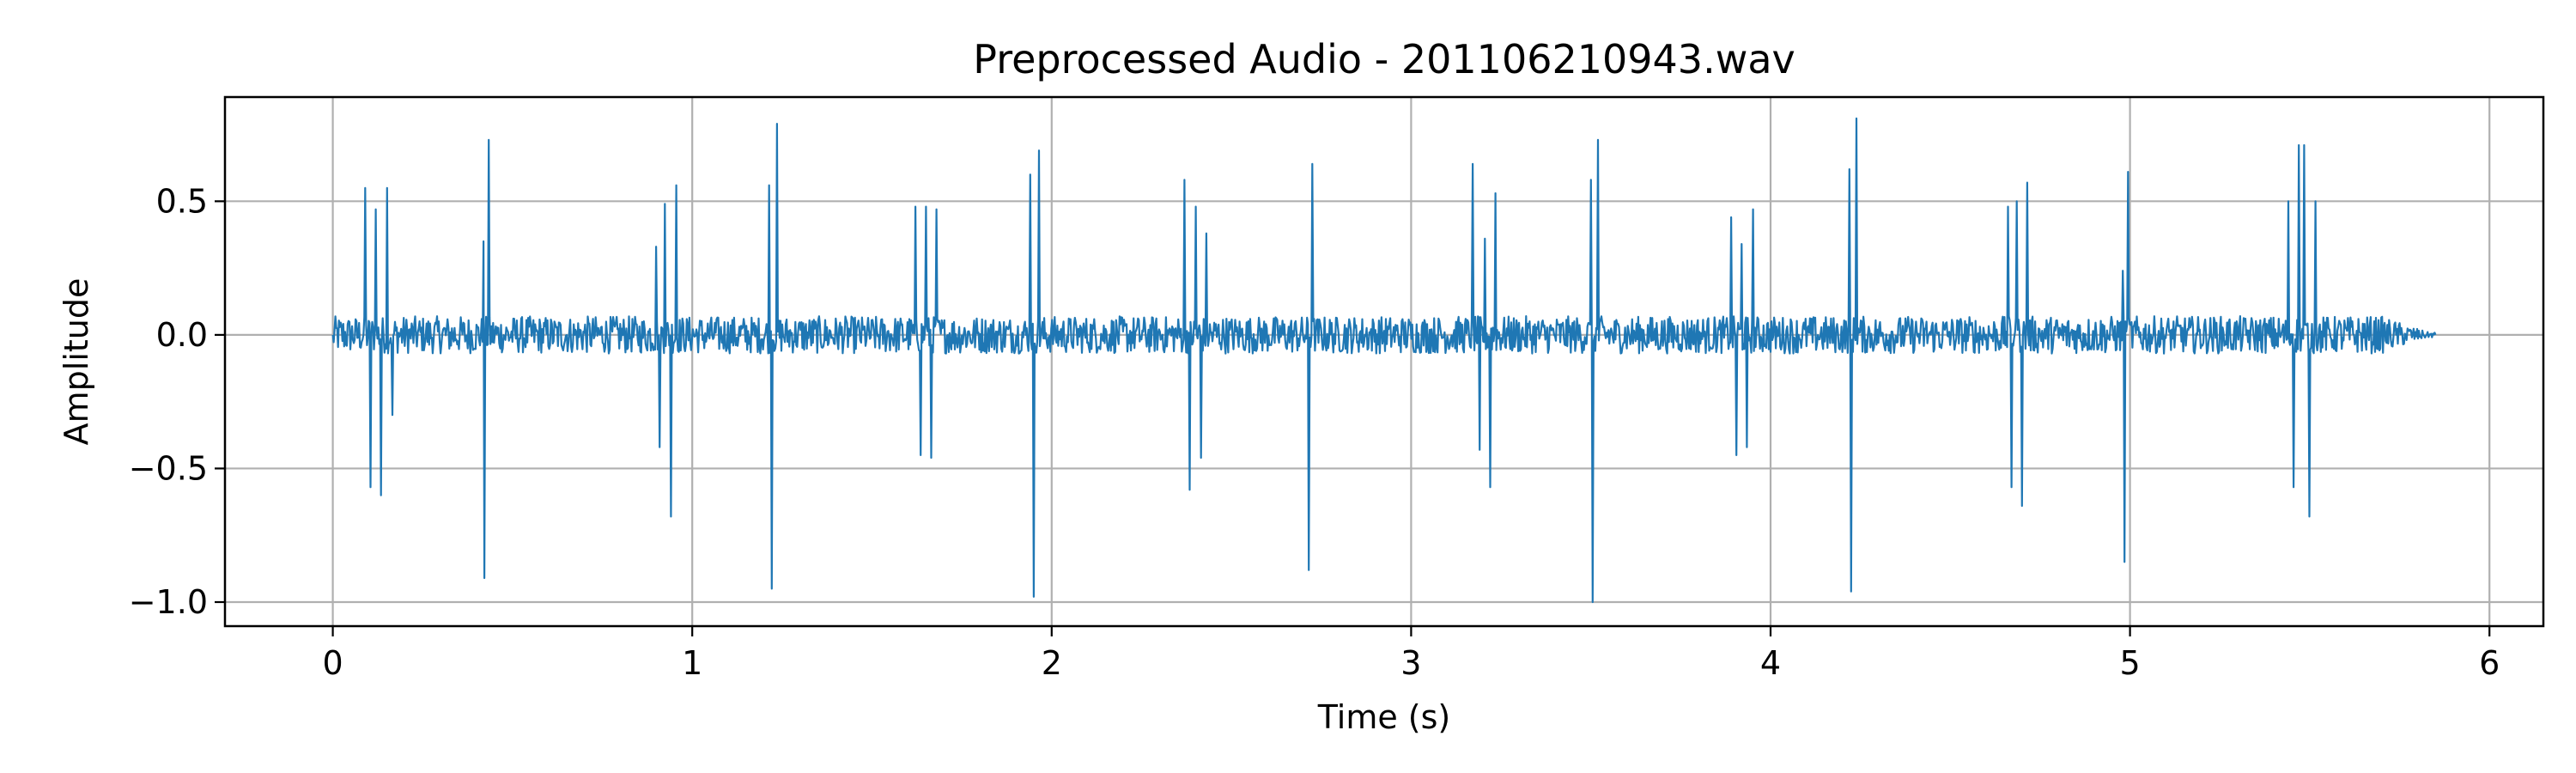 The width and height of the screenshot is (2576, 773). What do you see at coordinates (1384, 59) in the screenshot?
I see `chart-title: Preprocessed Audio - 201106210943.wav` at bounding box center [1384, 59].